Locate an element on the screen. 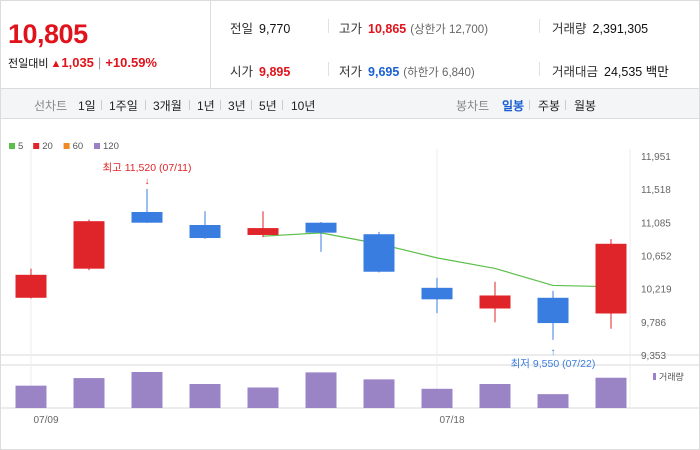 This screenshot has width=700, height=450. period-1y-button: 1년 is located at coordinates (206, 106).